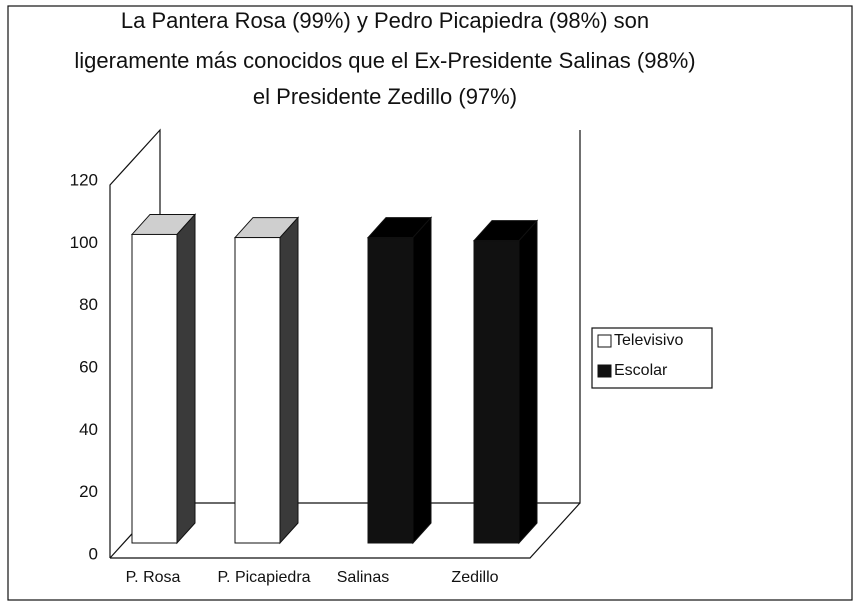 This screenshot has width=858, height=606. What do you see at coordinates (474, 577) in the screenshot?
I see `x-tick-label: Zedillo` at bounding box center [474, 577].